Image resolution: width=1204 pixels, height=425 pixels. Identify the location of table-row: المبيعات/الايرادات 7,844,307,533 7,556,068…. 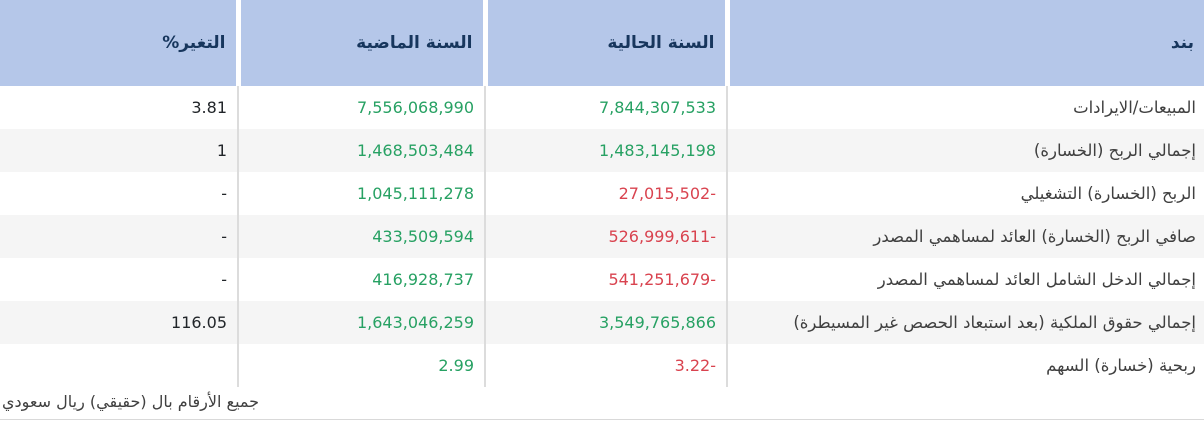
(602, 107).